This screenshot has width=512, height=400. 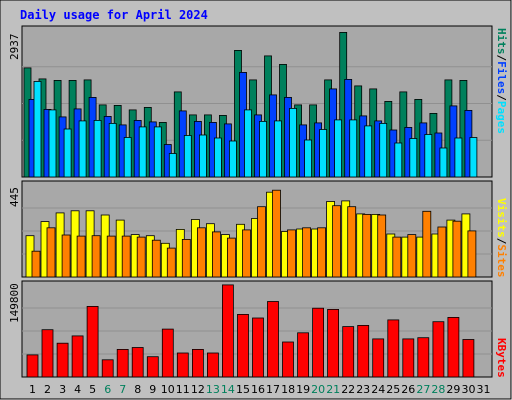 I want to click on legend-kbytes-text: KBytes, so click(x=501, y=358).